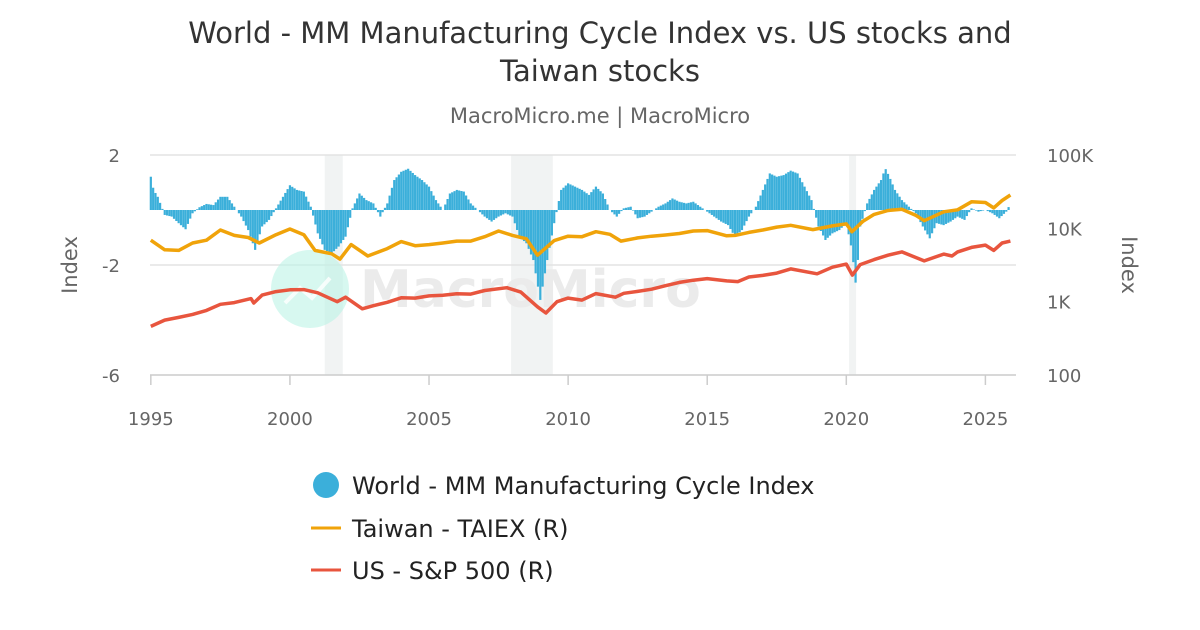 Image resolution: width=1200 pixels, height=630 pixels. I want to click on right-tick-label: 100K, so click(1070, 156).